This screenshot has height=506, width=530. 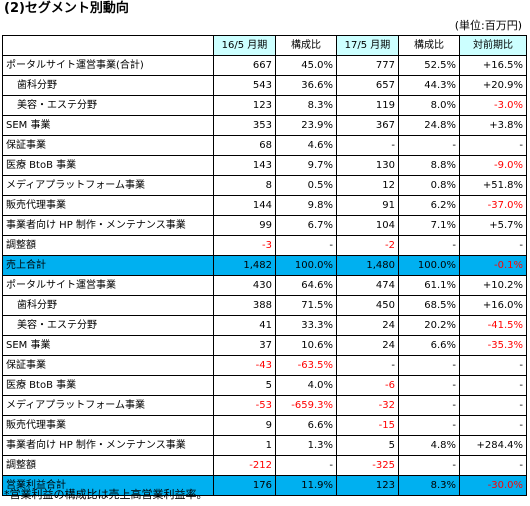 I want to click on share-fy16-cell: 36.6%, so click(x=306, y=85).